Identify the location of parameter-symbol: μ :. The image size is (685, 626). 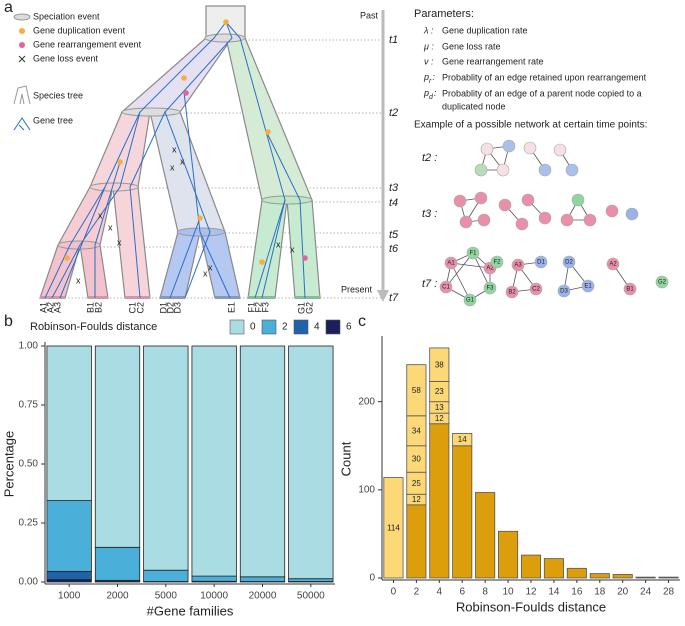
(428, 46).